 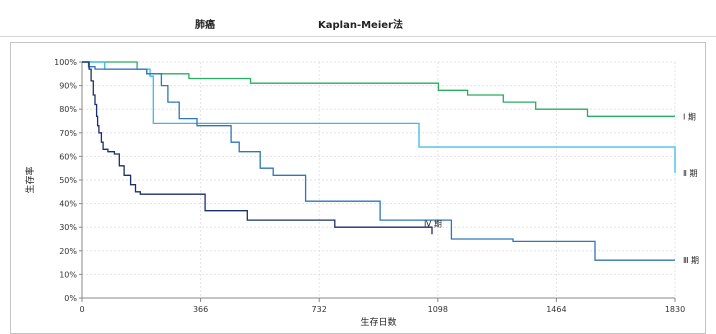 What do you see at coordinates (433, 223) in the screenshot?
I see `series-label-4: Ⅳ 期` at bounding box center [433, 223].